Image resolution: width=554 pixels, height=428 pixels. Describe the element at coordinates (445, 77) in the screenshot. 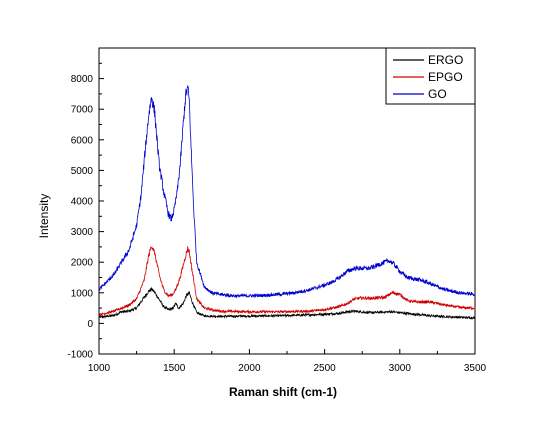

I see `legend-label-epgo: EPGO` at that location.